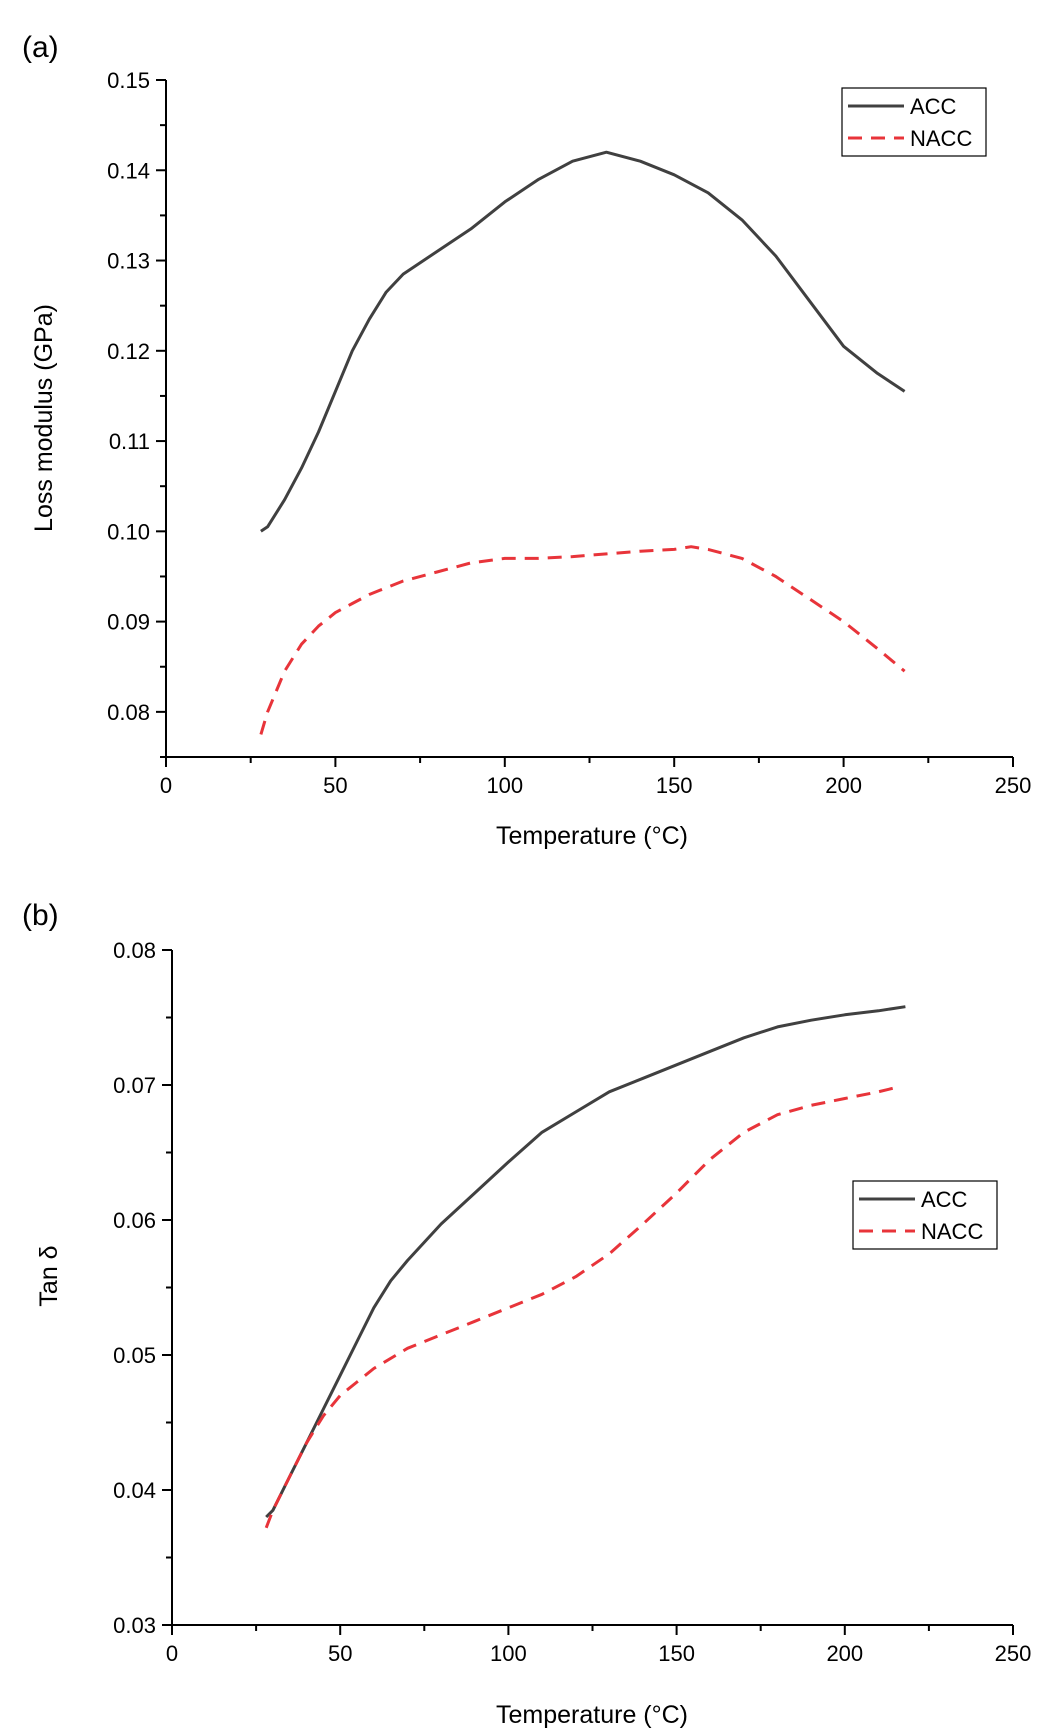 This screenshot has height=1733, width=1057. What do you see at coordinates (128, 531) in the screenshot?
I see `panel-a-y-tick-label: 0.10` at bounding box center [128, 531].